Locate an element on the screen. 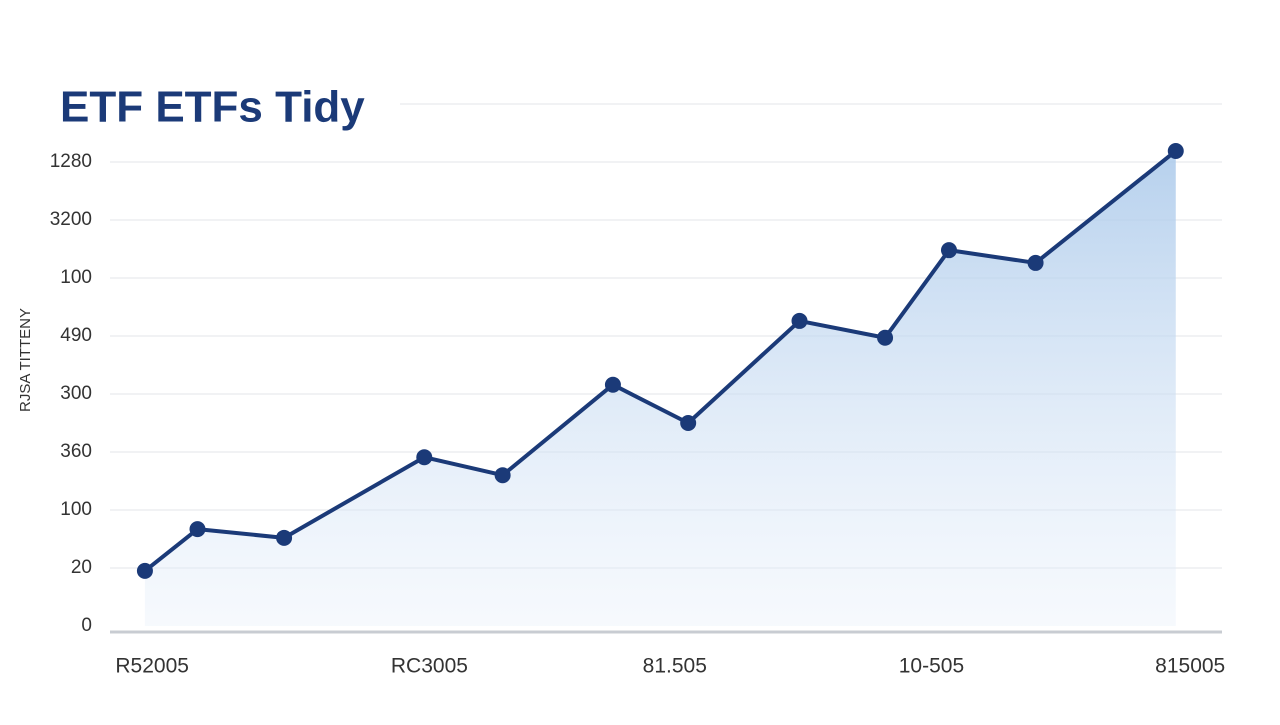 This screenshot has width=1280, height=725. x-tick-label: 815005 is located at coordinates (1190, 666).